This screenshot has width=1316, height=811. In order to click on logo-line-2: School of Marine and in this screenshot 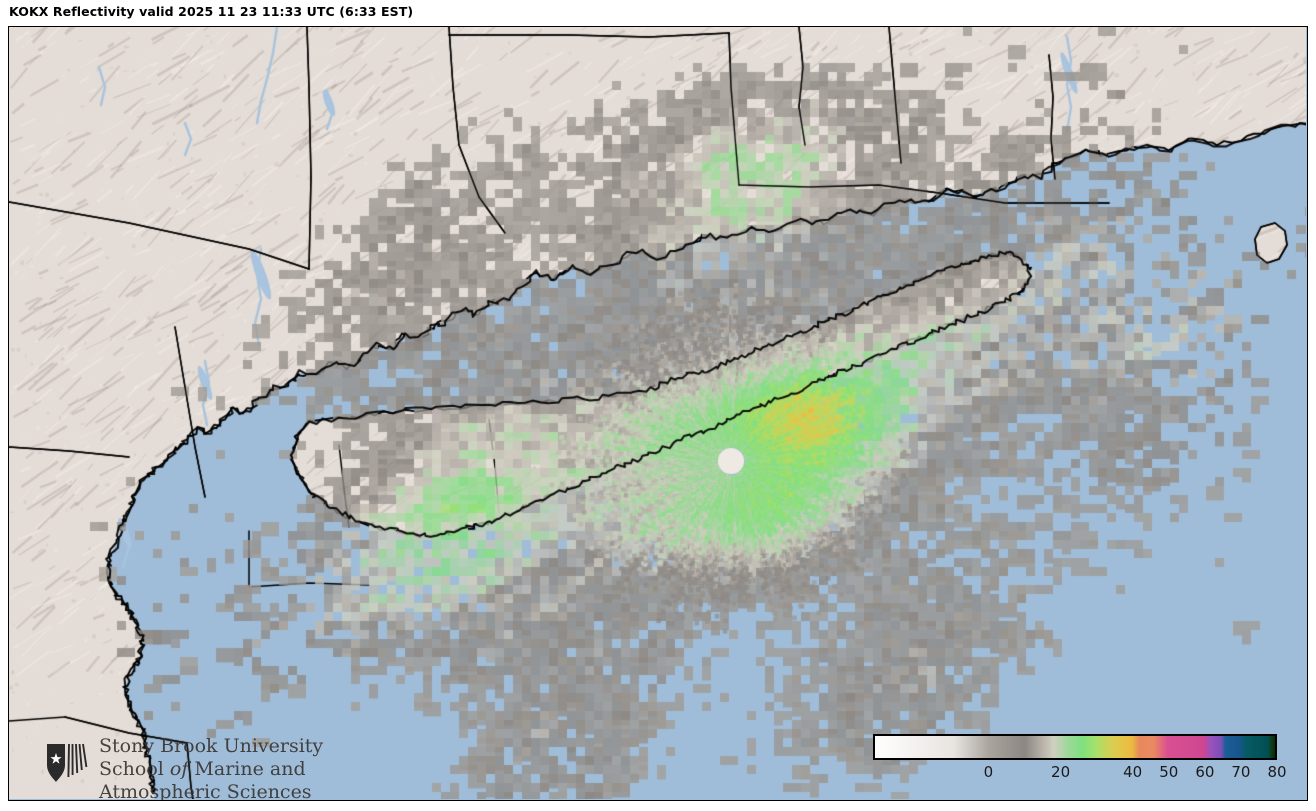, I will do `click(211, 769)`.